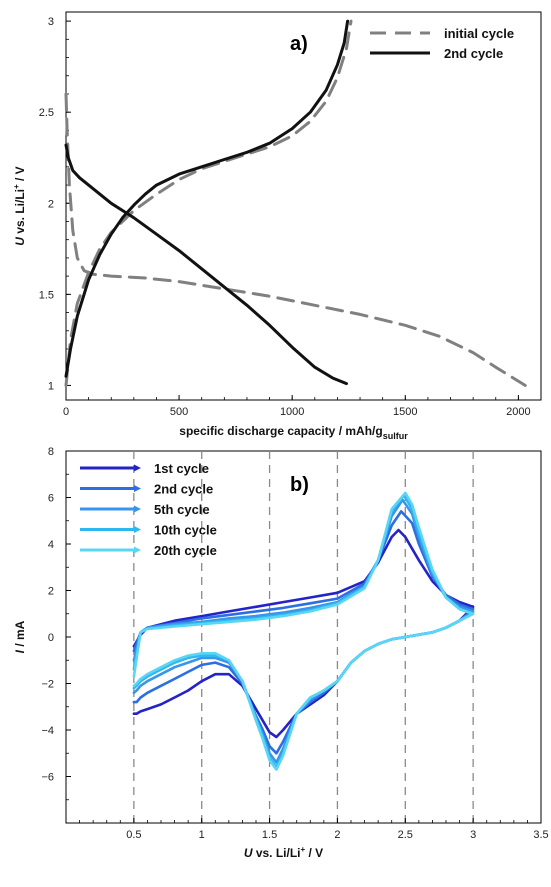 The image size is (551, 887). What do you see at coordinates (46, 113) in the screenshot?
I see `y-tick-label: 2.5` at bounding box center [46, 113].